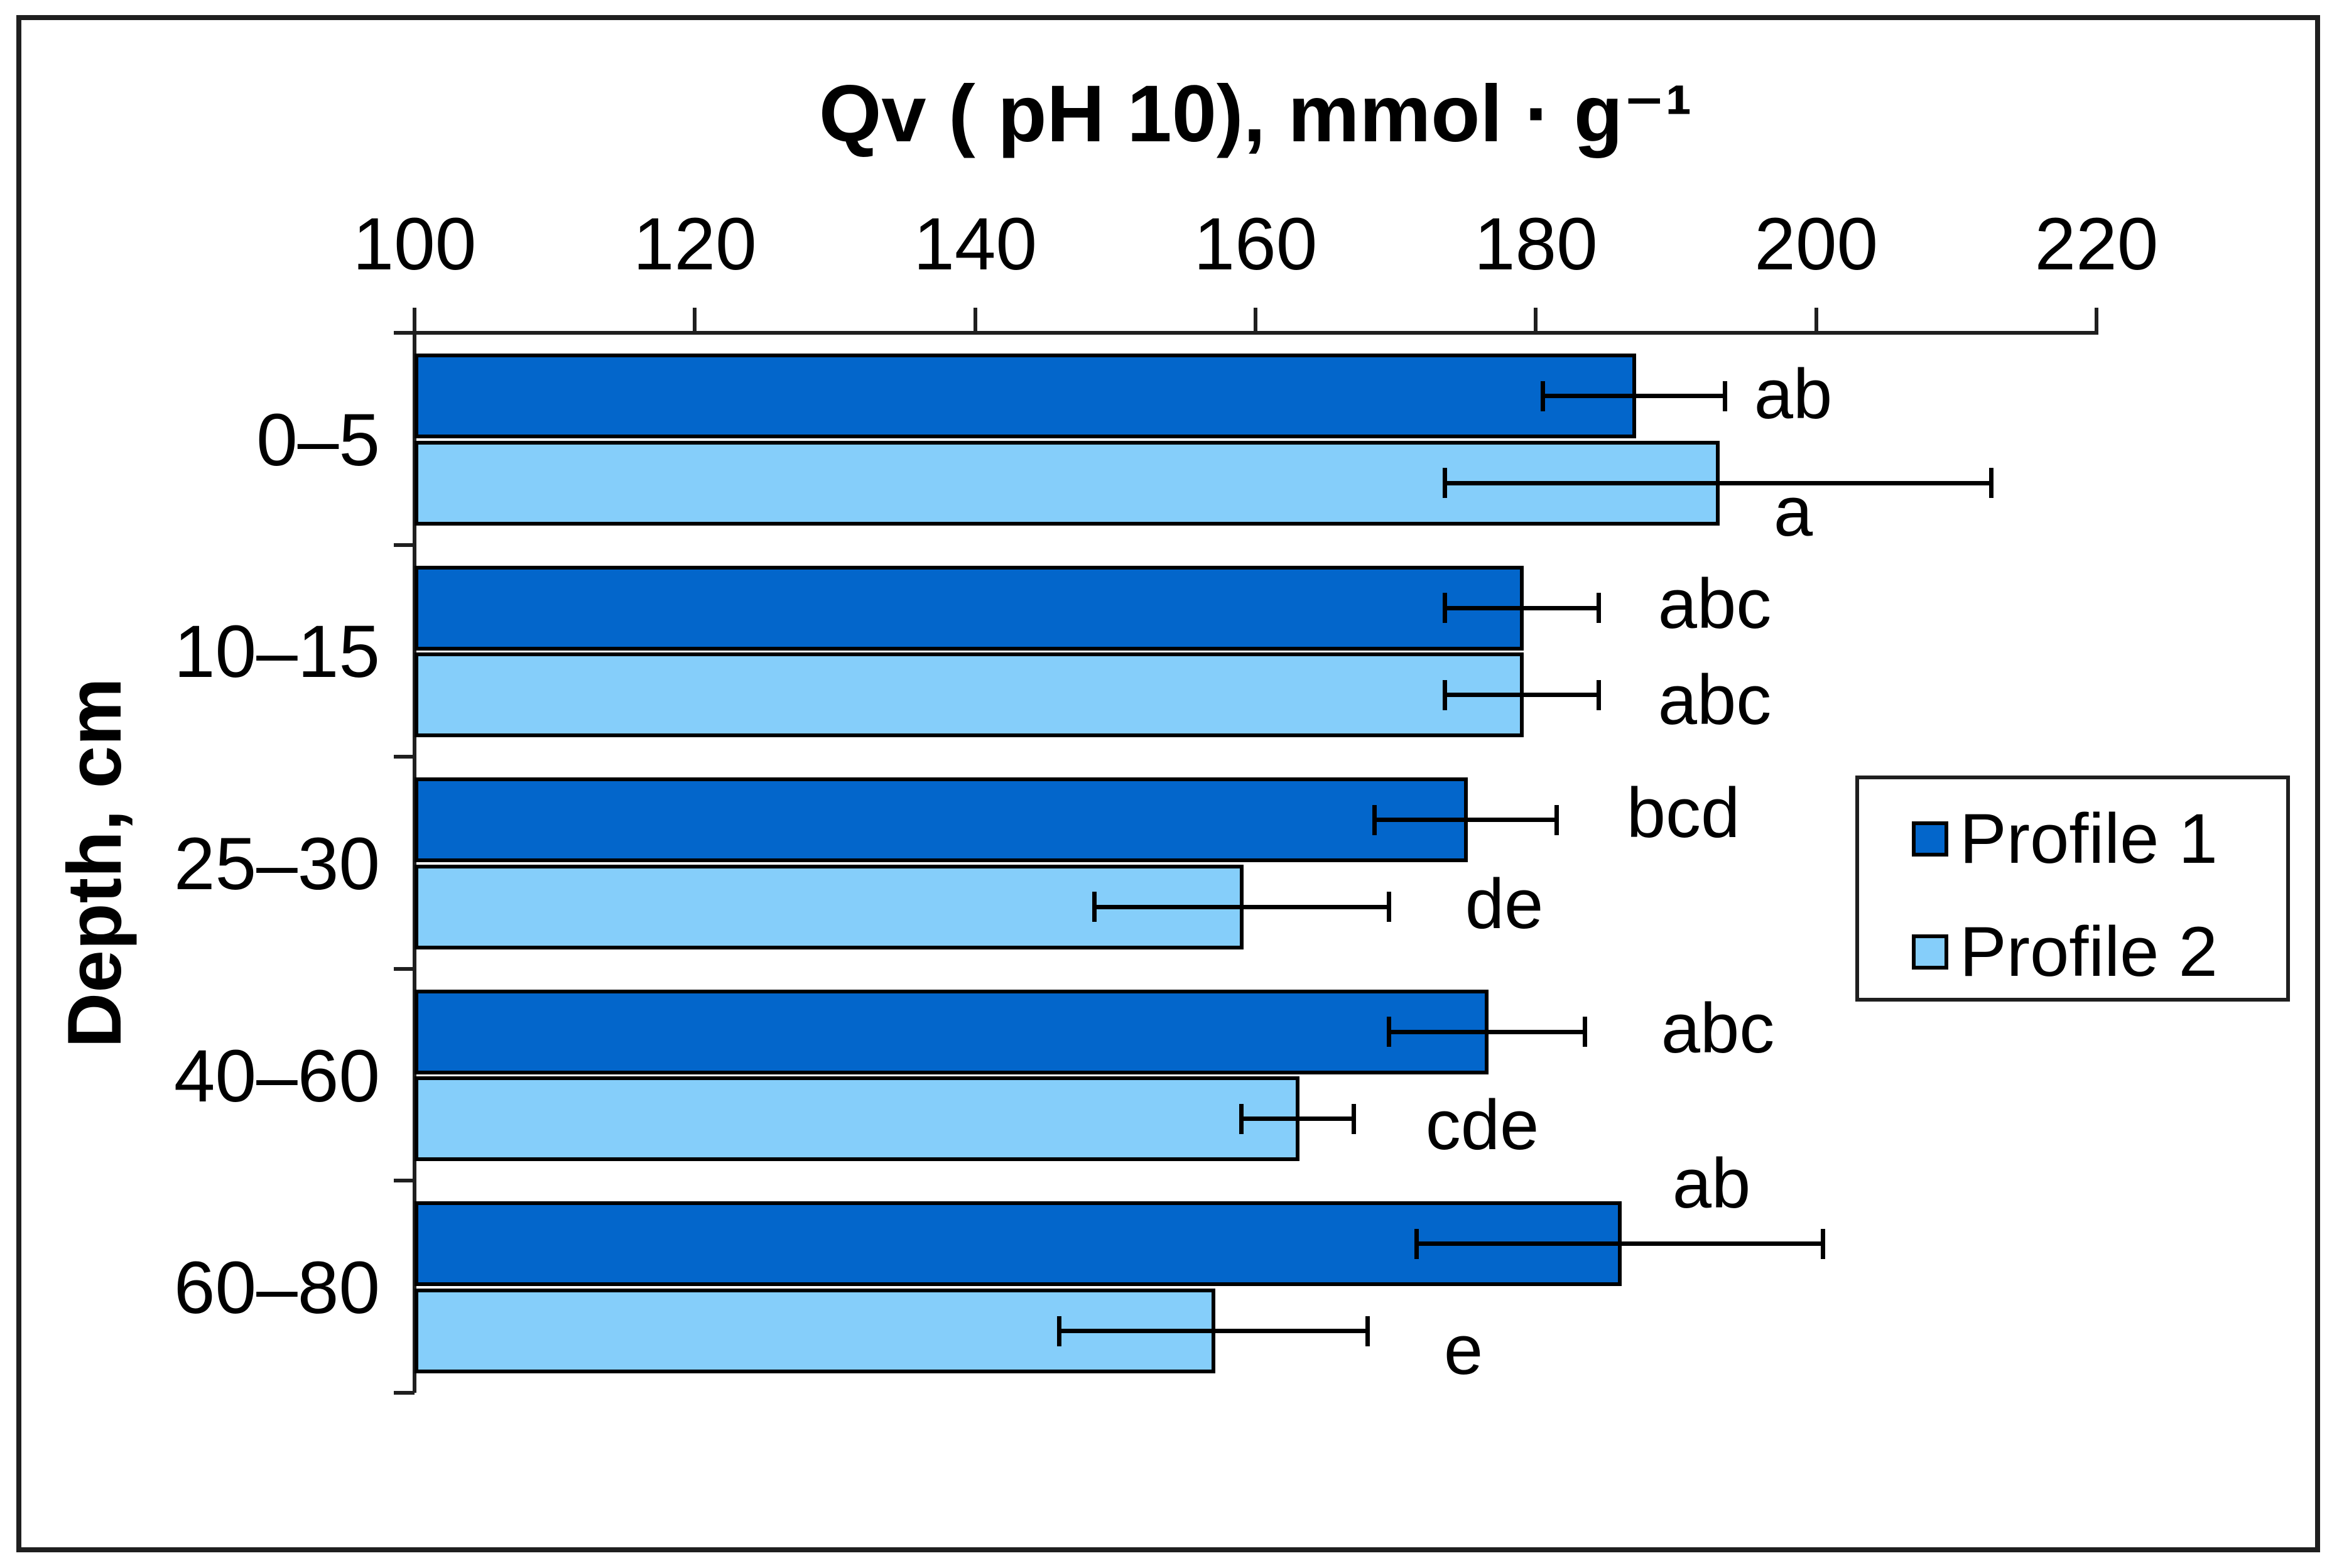 This screenshot has height=1568, width=2327. I want to click on legend: Profile 1 Profile 2, so click(2072, 889).